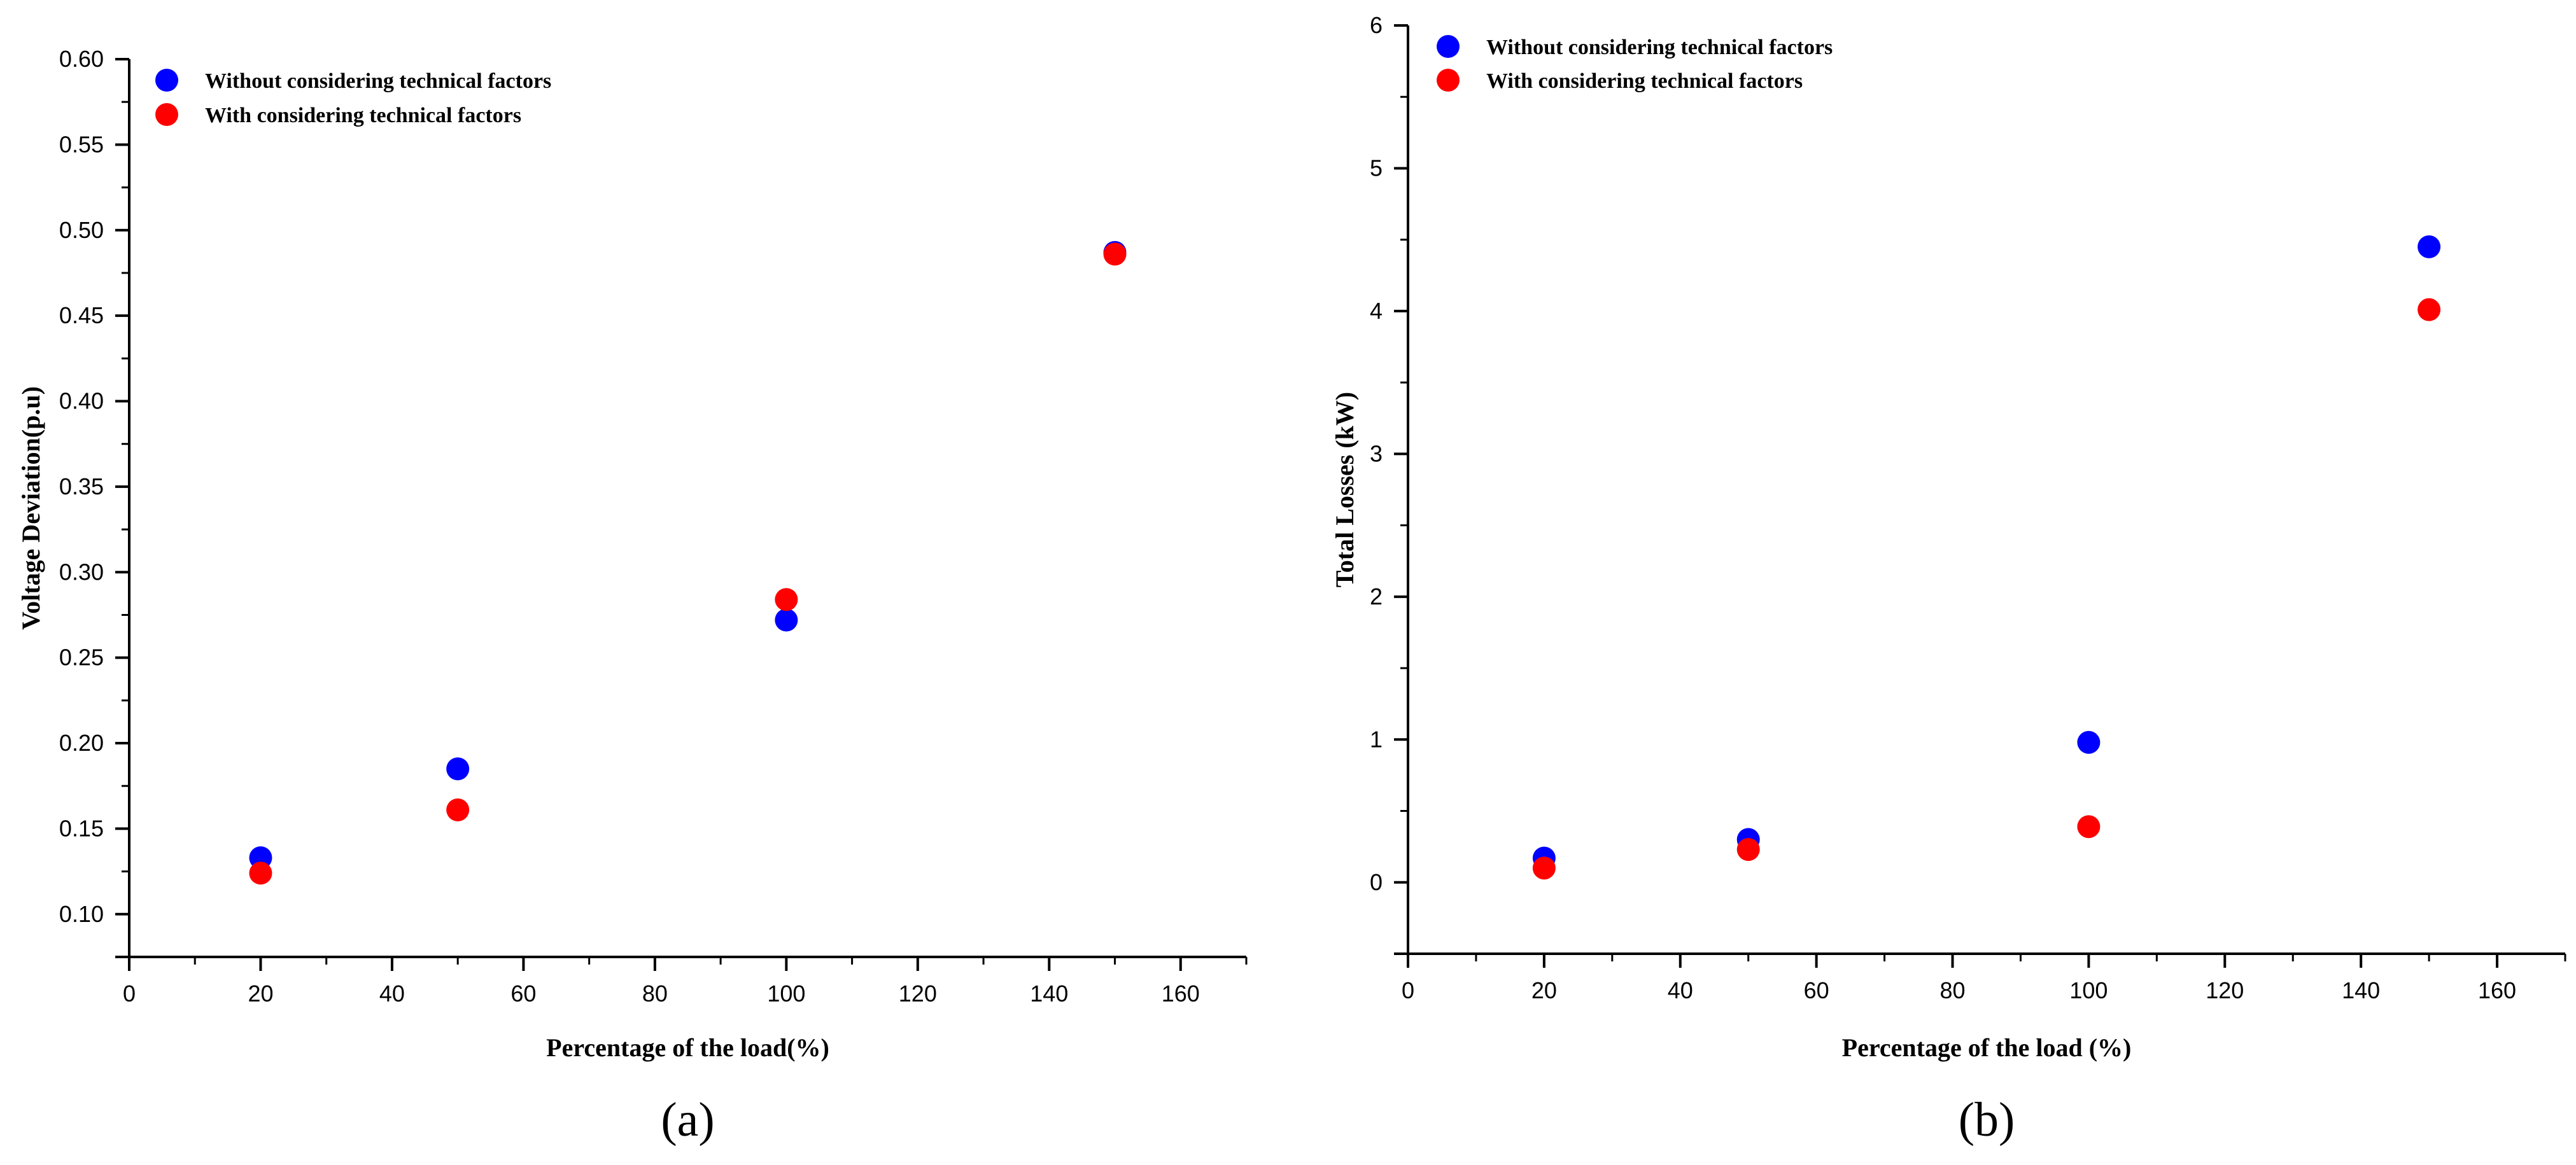 This screenshot has width=2576, height=1165. What do you see at coordinates (687, 1120) in the screenshot?
I see `panel-label: (a)` at bounding box center [687, 1120].